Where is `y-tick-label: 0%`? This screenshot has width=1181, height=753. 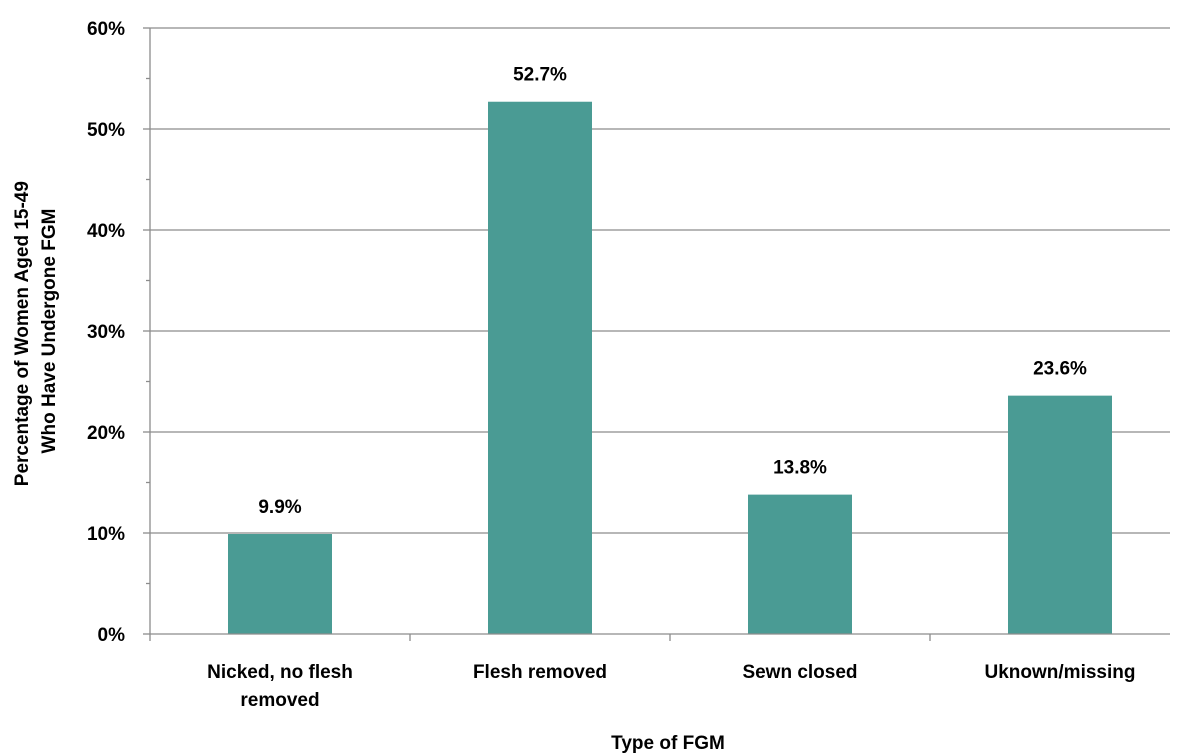
y-tick-label: 0% is located at coordinates (112, 635).